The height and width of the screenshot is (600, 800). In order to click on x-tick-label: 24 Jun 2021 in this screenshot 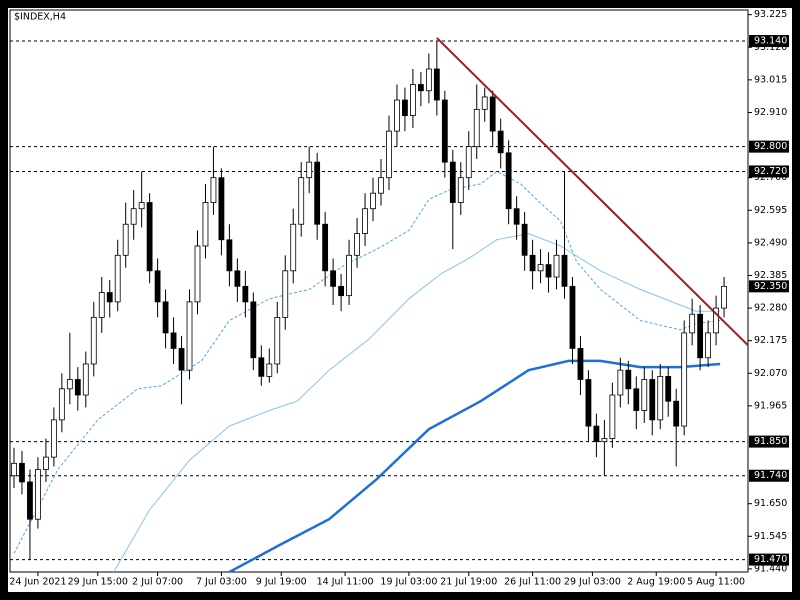, I will do `click(37, 582)`.